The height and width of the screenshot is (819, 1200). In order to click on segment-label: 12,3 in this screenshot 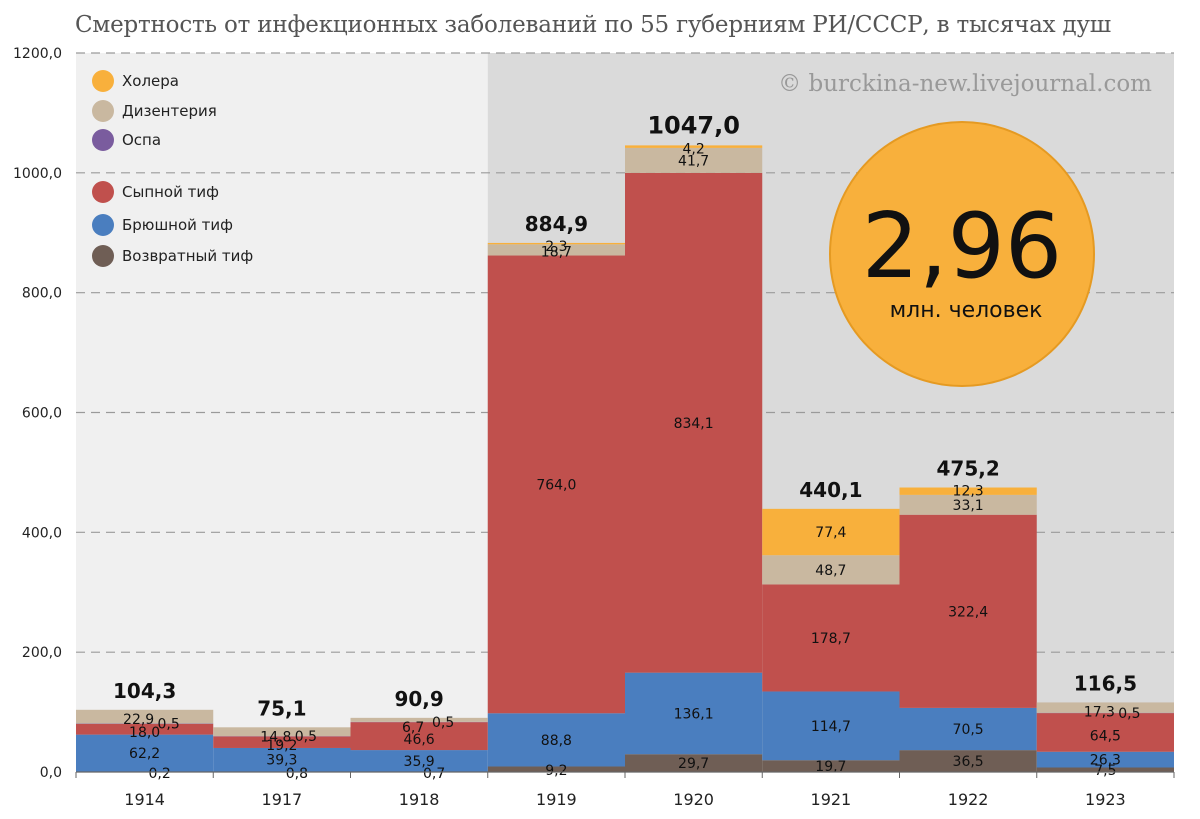, I will do `click(968, 492)`.